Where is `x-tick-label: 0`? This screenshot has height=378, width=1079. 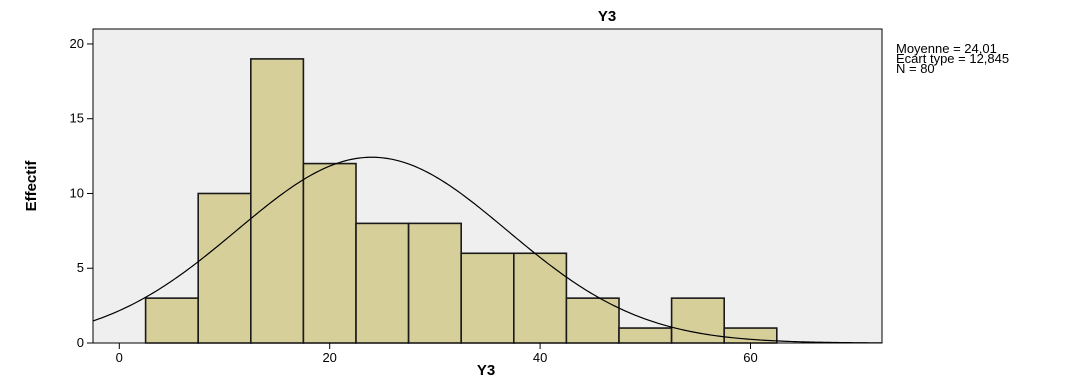 x-tick-label: 0 is located at coordinates (119, 357).